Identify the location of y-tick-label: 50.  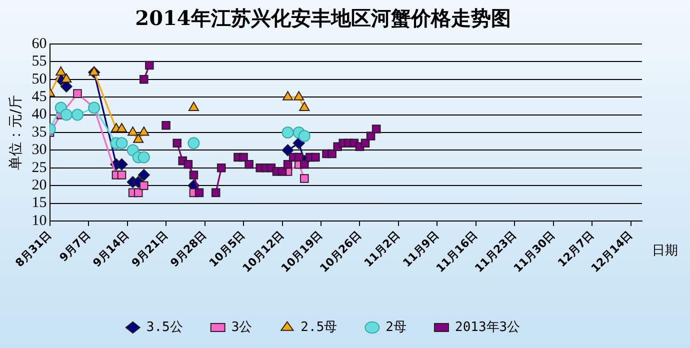
(39, 79).